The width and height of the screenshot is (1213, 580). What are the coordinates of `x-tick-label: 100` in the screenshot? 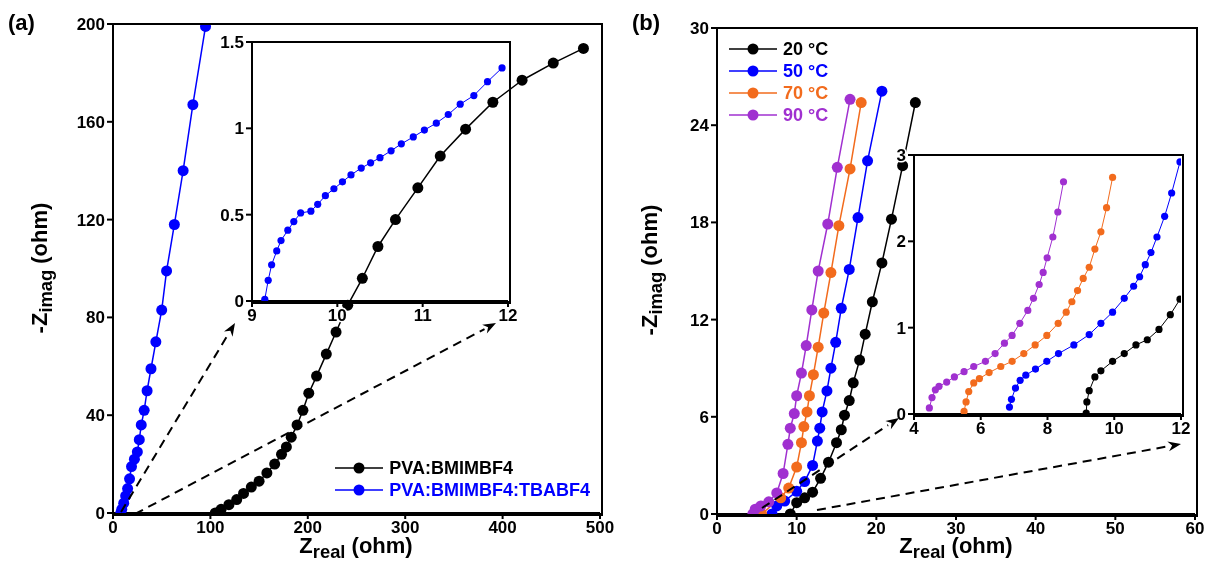 It's located at (210, 528).